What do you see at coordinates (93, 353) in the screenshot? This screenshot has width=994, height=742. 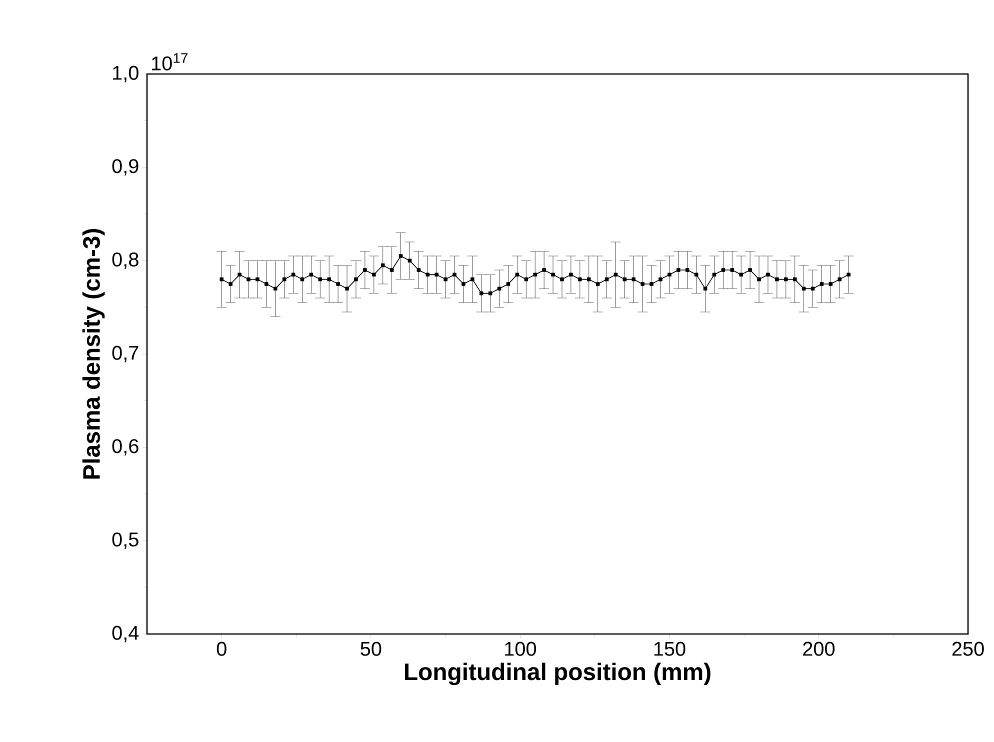 I see `y-axis-title: Plasma density (cm-3)` at bounding box center [93, 353].